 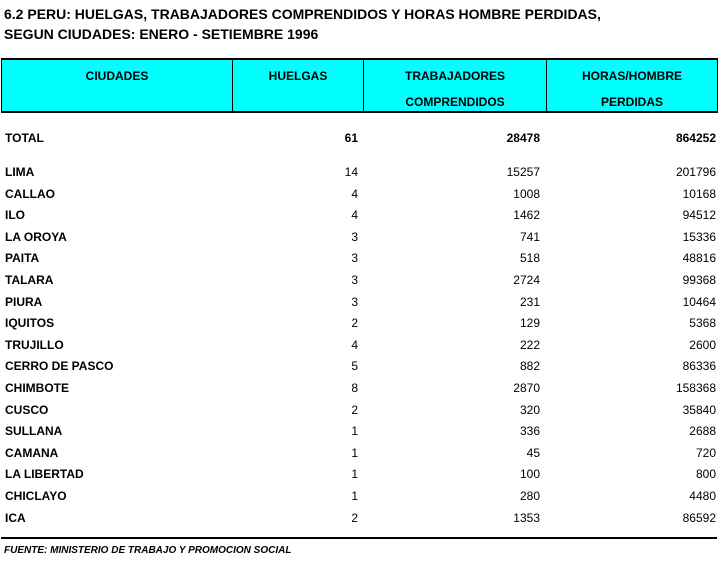 I want to click on table-row: IQUITOS 2 129 5368, so click(x=359, y=326).